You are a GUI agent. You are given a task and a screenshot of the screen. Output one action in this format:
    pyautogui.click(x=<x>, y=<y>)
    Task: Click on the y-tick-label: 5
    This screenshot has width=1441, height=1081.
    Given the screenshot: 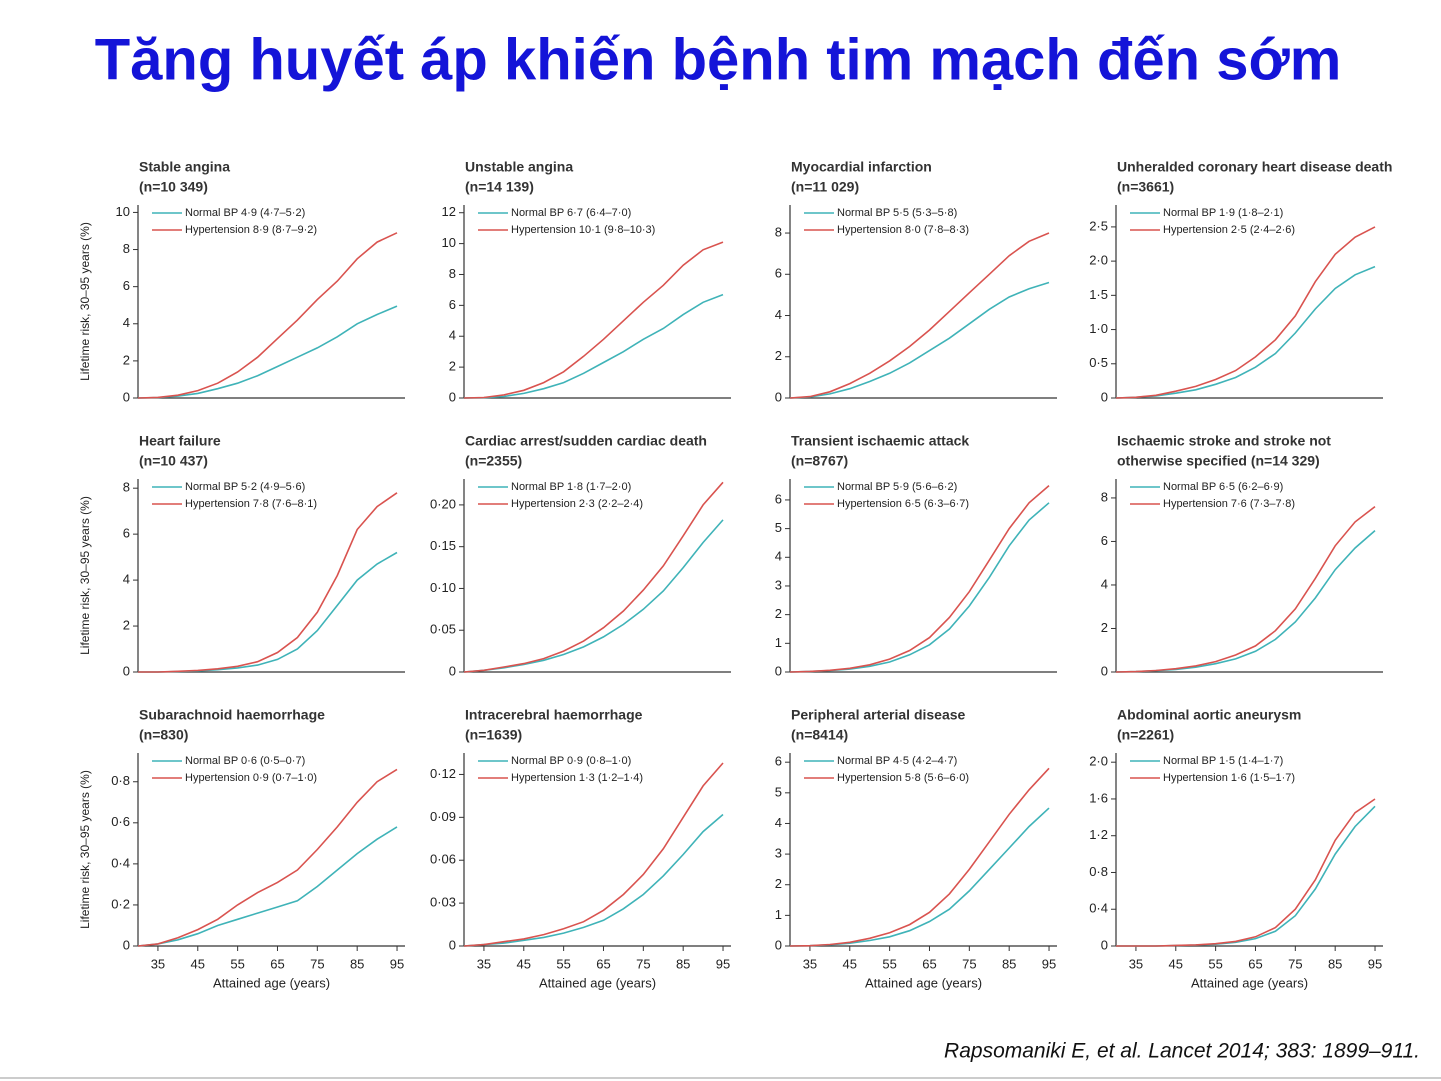 What is the action you would take?
    pyautogui.click(x=778, y=527)
    